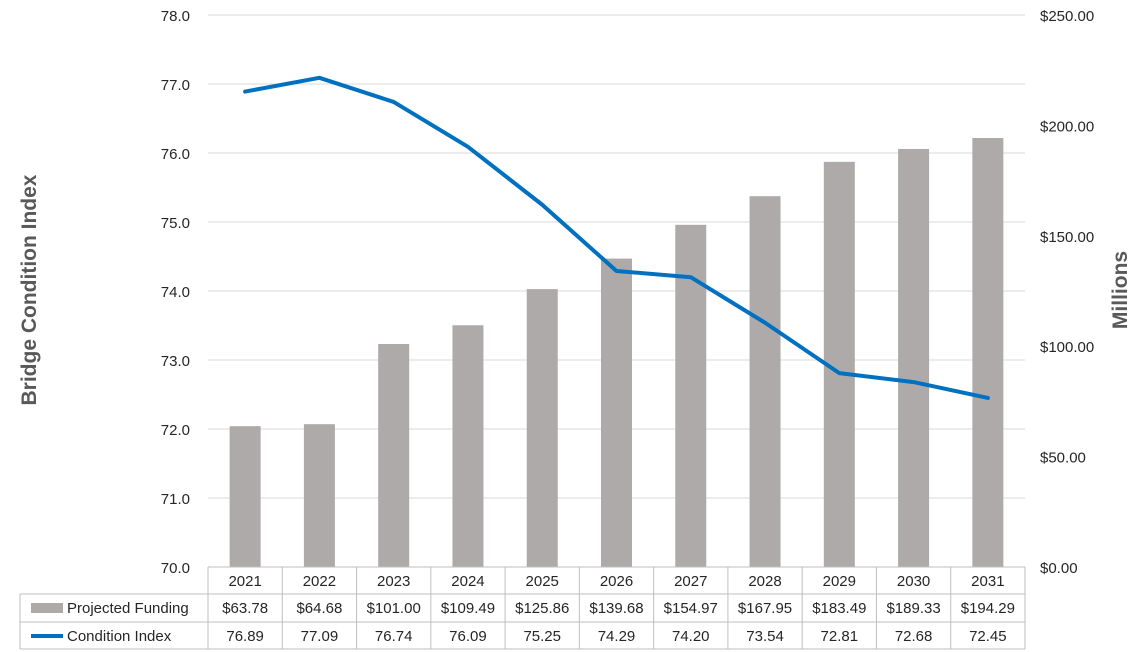  I want to click on category-label: 2027, so click(690, 581).